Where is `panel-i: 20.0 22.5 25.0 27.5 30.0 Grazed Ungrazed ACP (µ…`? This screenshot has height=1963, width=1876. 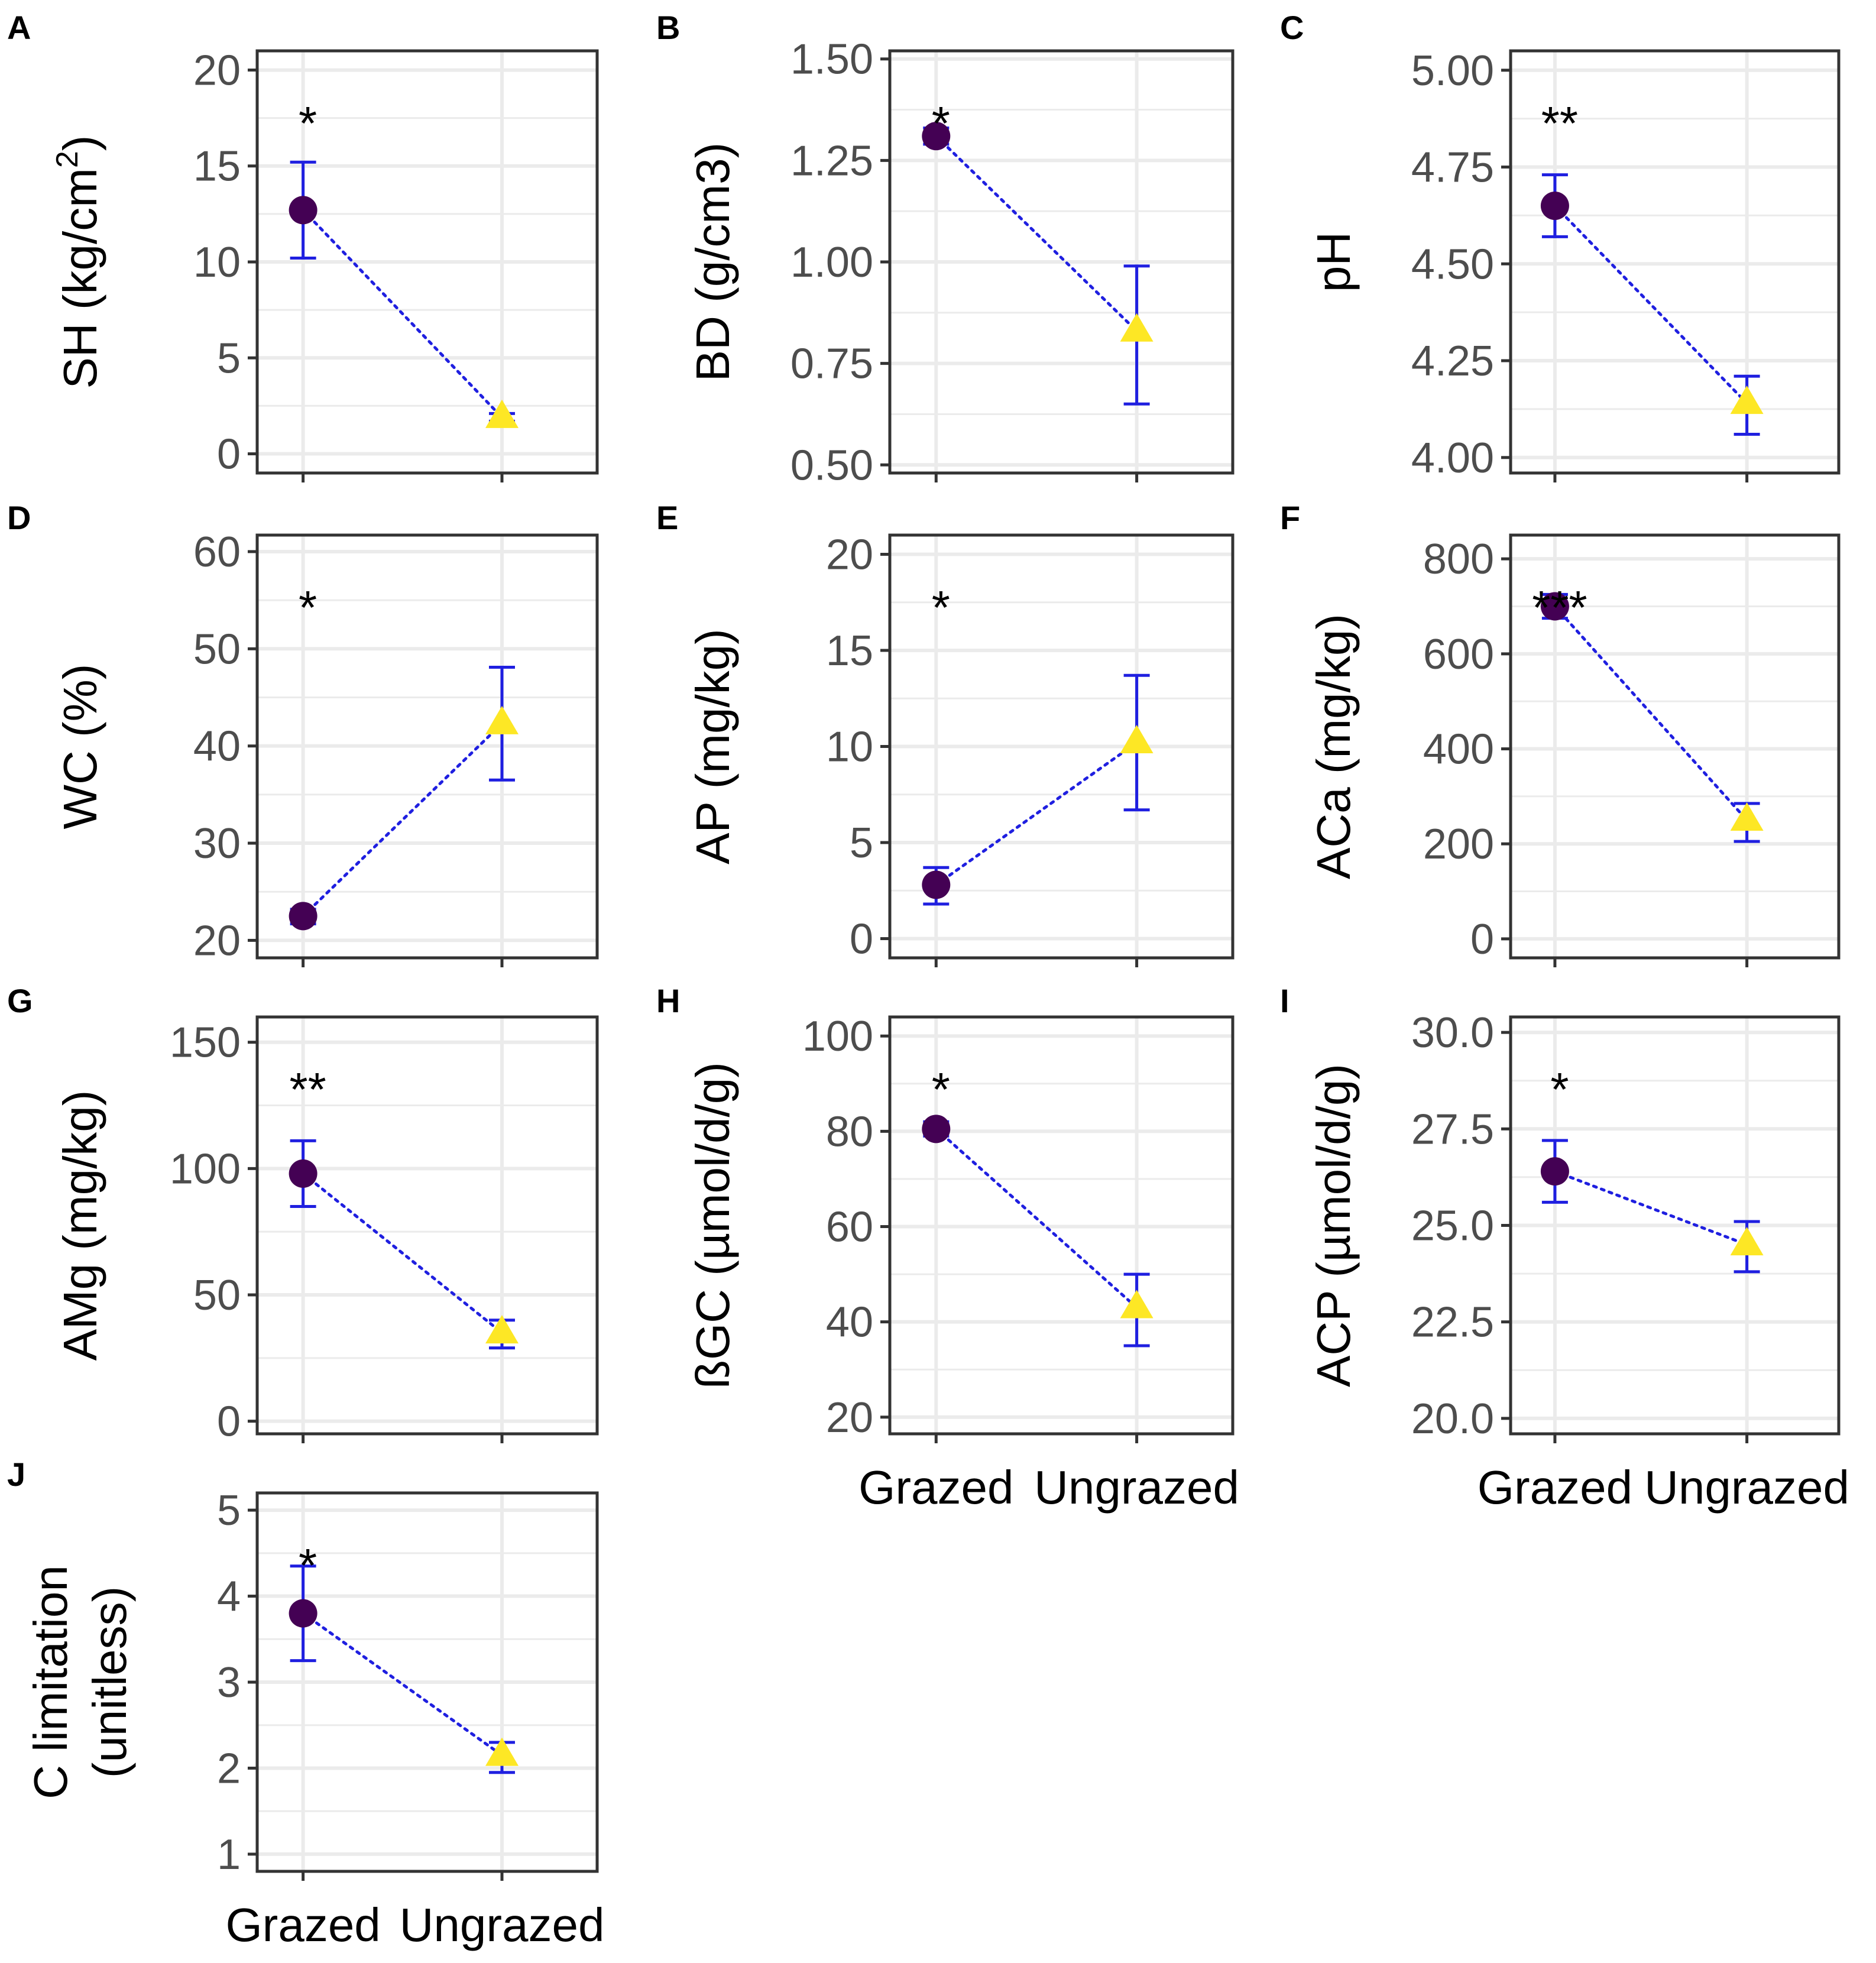
panel-i: 20.0 22.5 25.0 27.5 30.0 Grazed Ungrazed ACP (µ… is located at coordinates (1564, 1248).